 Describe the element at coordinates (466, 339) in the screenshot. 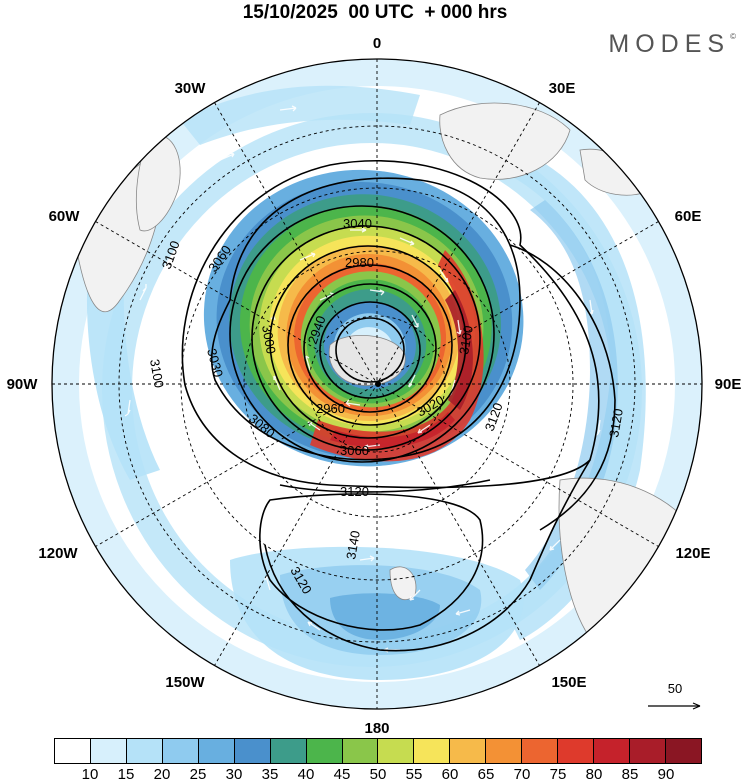

I see `contour-label-3100c: 3100` at that location.